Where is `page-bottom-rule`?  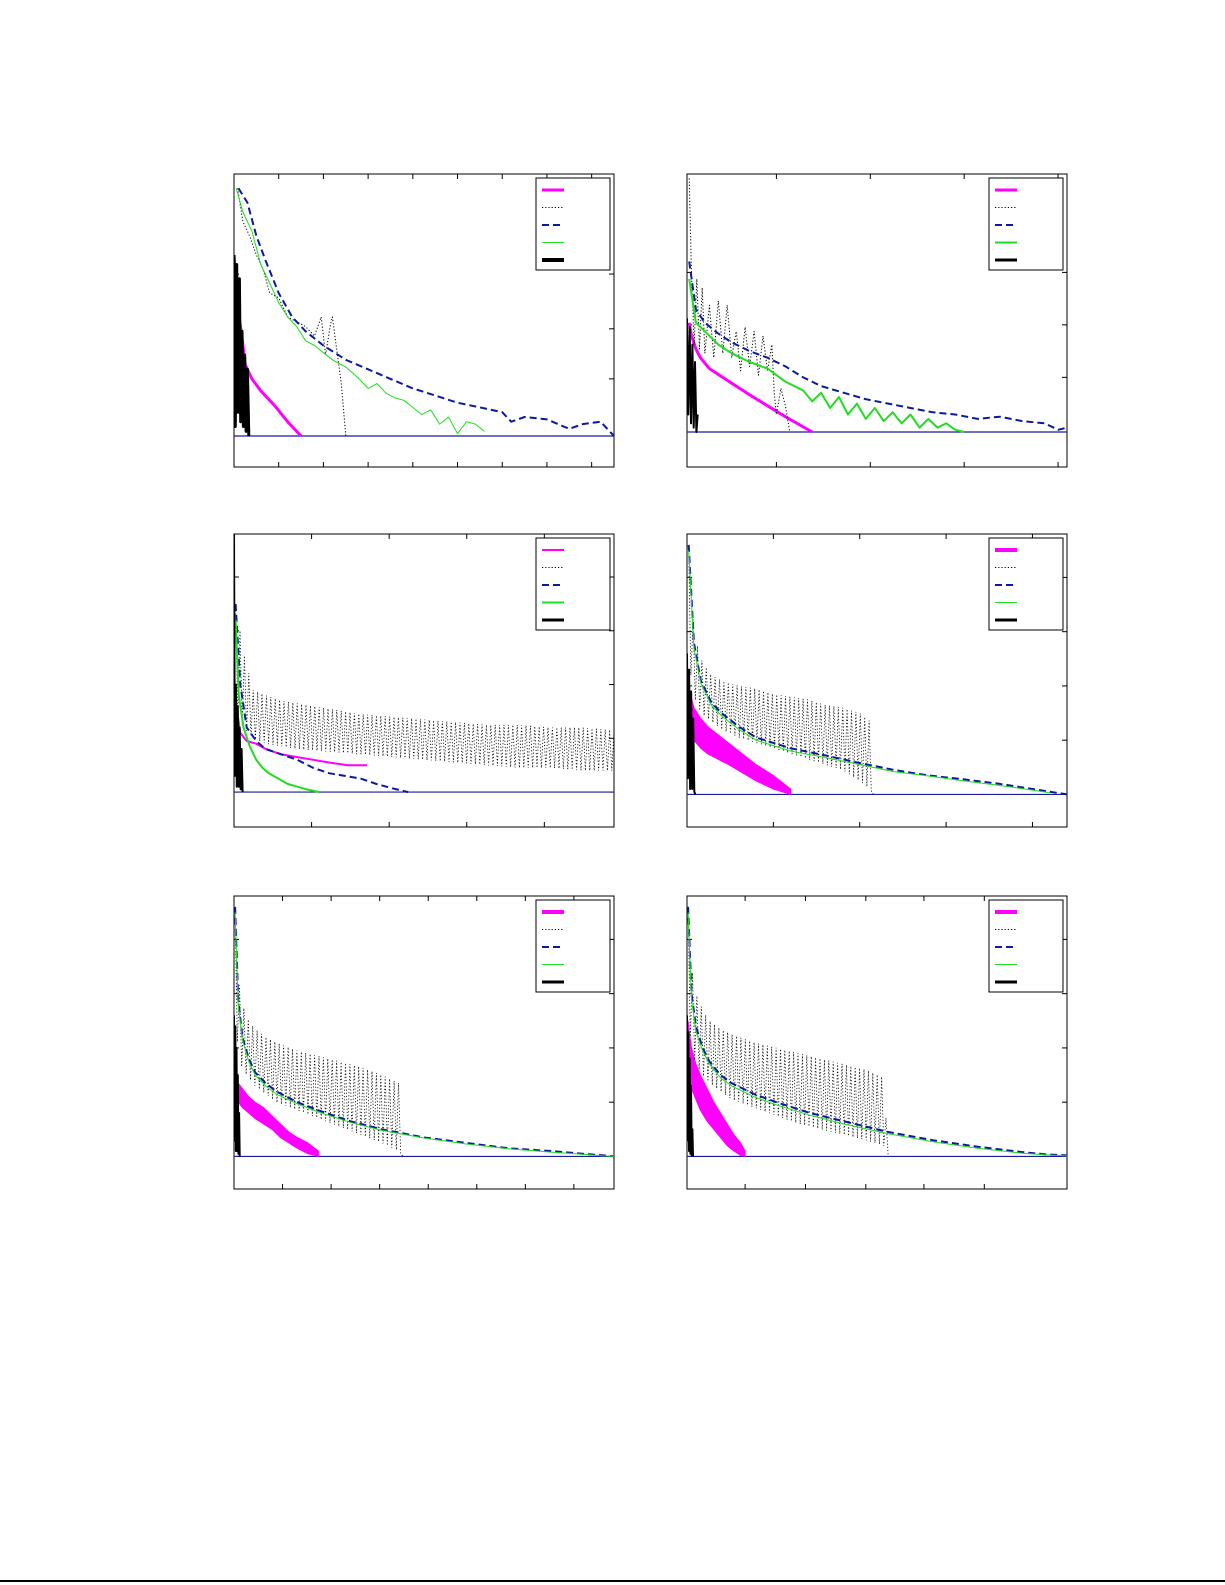 page-bottom-rule is located at coordinates (612, 1581).